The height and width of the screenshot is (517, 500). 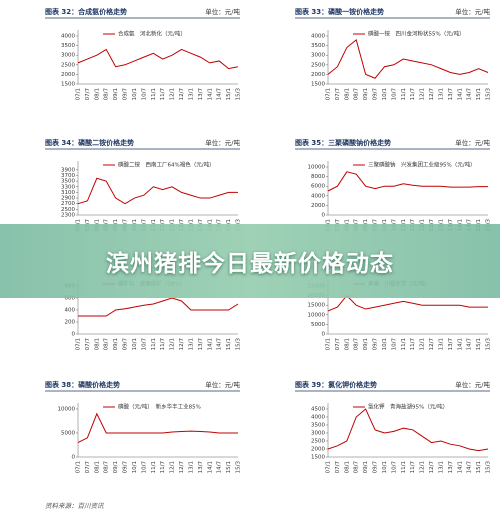 I want to click on y-tick-label: 3100, so click(x=68, y=193).